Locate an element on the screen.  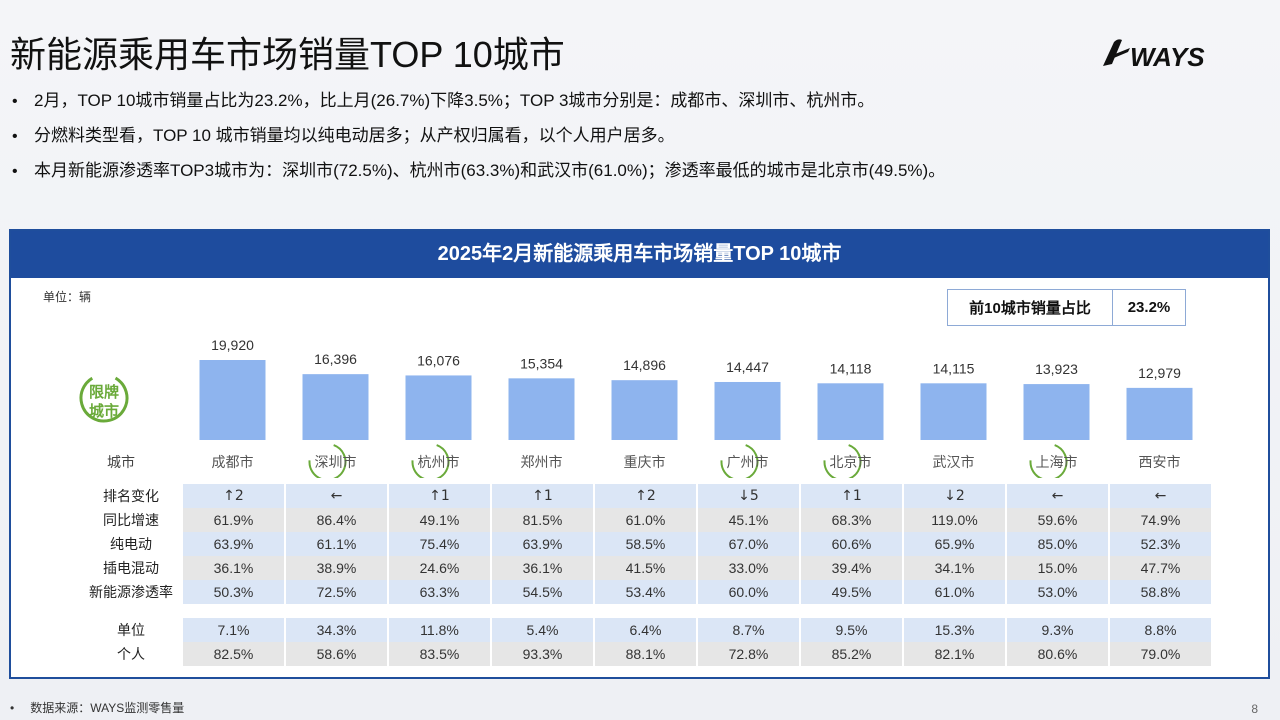
table-cell: 75.4% is located at coordinates (439, 544).